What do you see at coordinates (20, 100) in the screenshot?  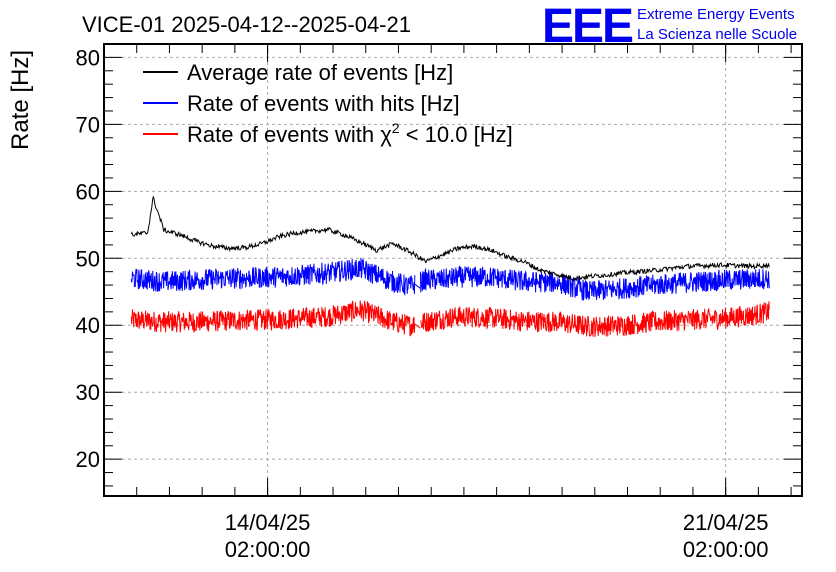 I see `y-axis-label: Rate [Hz]` at bounding box center [20, 100].